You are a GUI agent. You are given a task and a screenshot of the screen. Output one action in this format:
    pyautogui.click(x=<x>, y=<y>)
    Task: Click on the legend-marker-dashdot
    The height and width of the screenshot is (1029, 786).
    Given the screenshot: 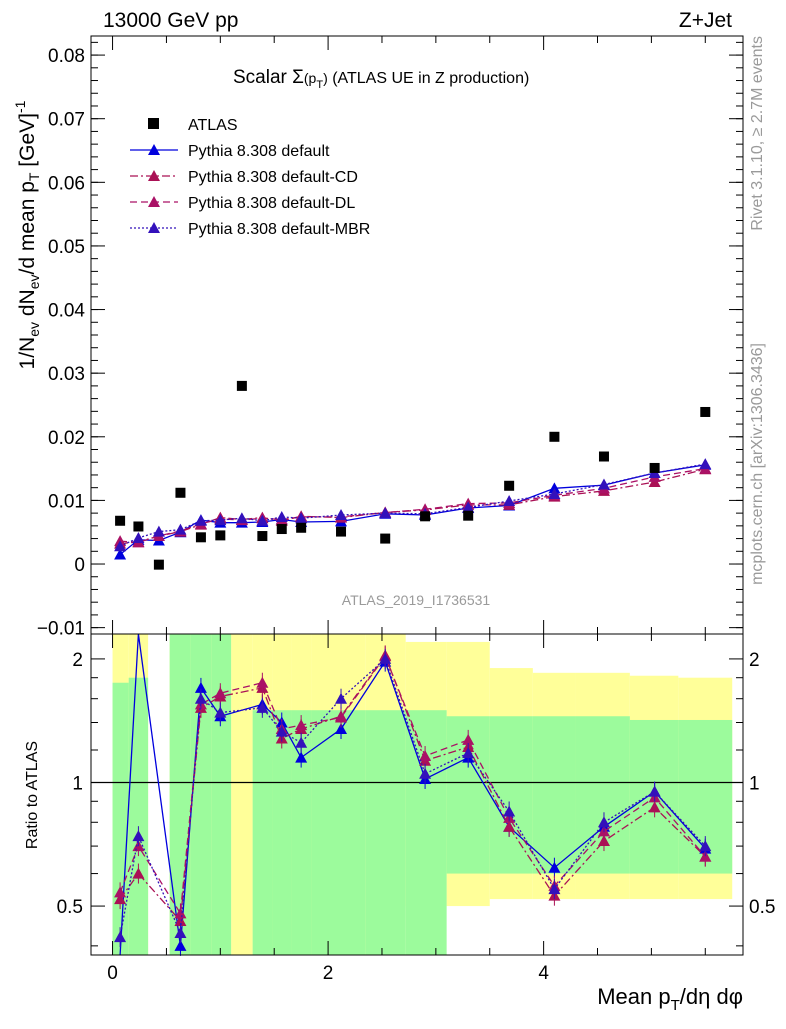 What is the action you would take?
    pyautogui.click(x=154, y=175)
    